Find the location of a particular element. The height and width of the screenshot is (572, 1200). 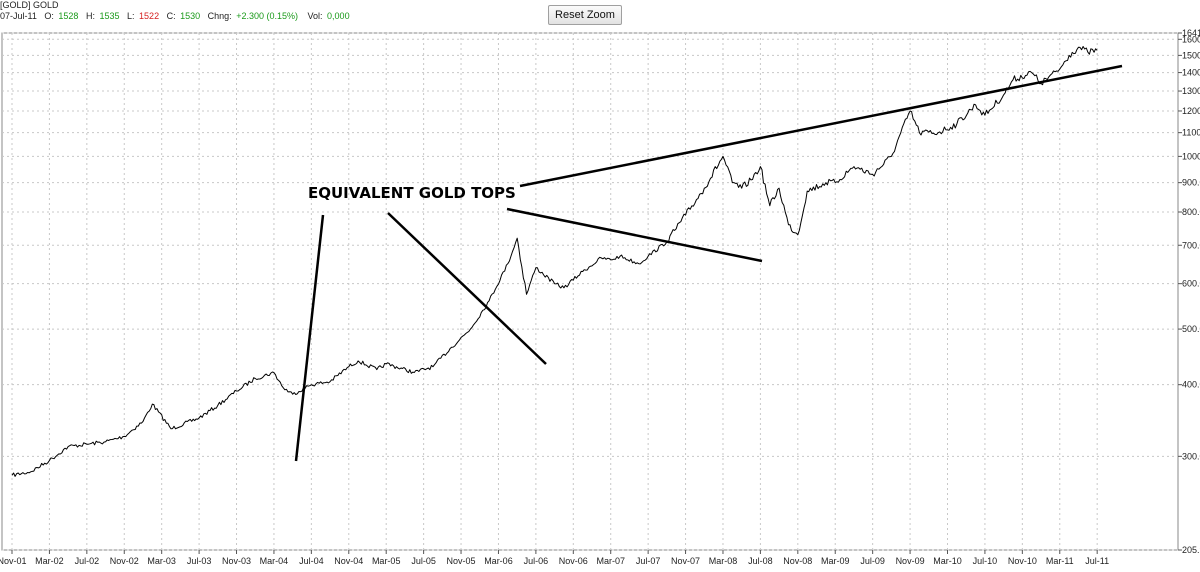

annotation-arrow-2006-top is located at coordinates (467, 288).